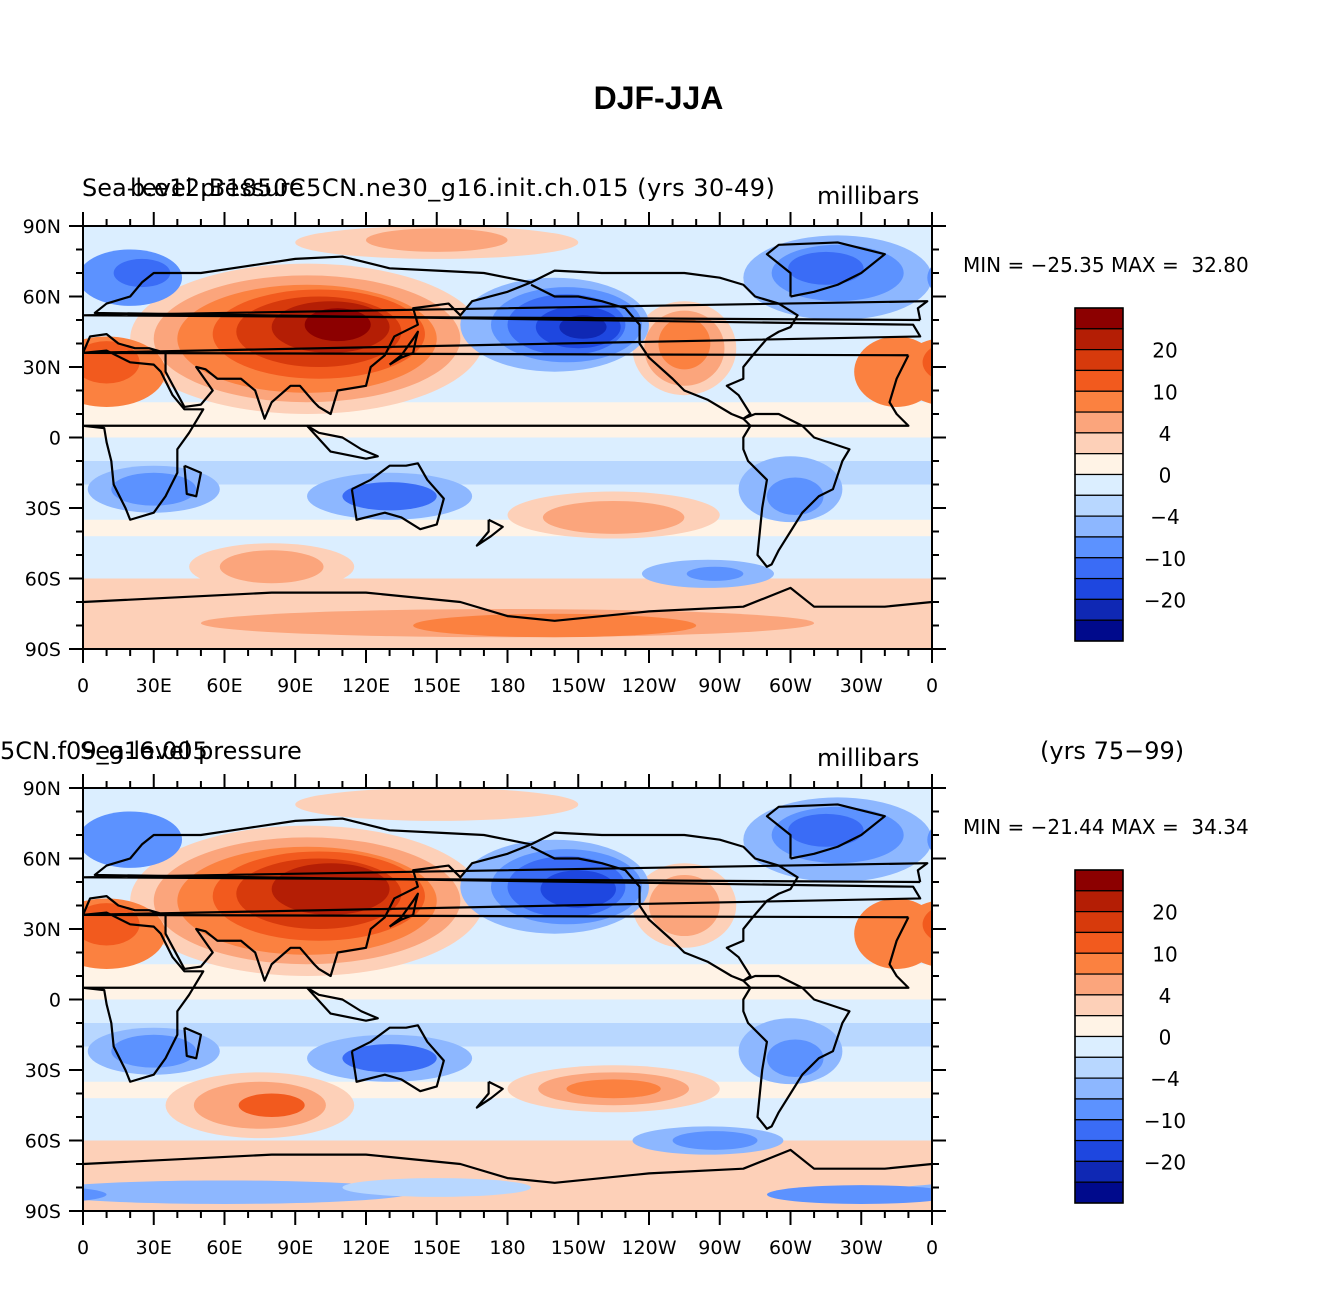  I want to click on panel-bottom-units: millibars, so click(868, 758).